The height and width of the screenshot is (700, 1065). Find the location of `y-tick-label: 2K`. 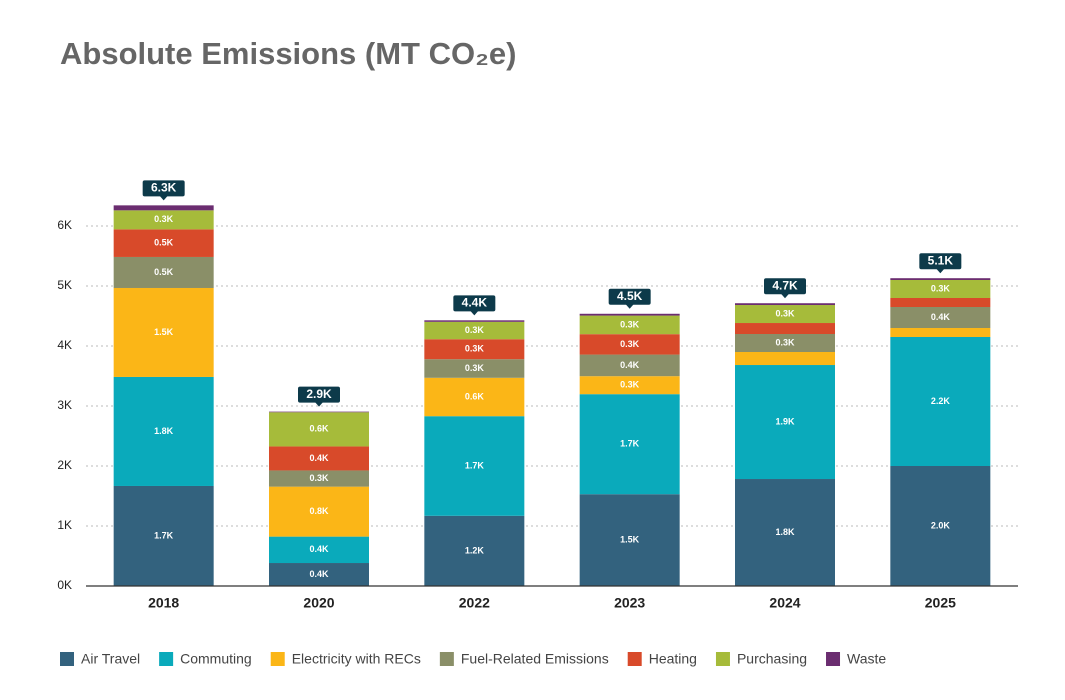

y-tick-label: 2K is located at coordinates (64, 465).